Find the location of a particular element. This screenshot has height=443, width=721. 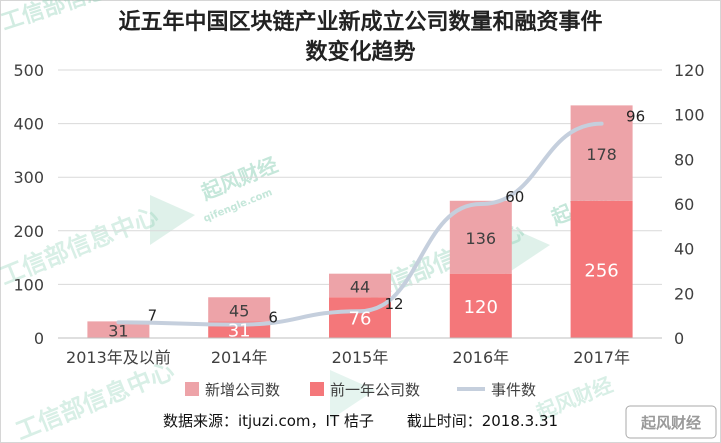

data-label-new-companies: 31 is located at coordinates (118, 331).